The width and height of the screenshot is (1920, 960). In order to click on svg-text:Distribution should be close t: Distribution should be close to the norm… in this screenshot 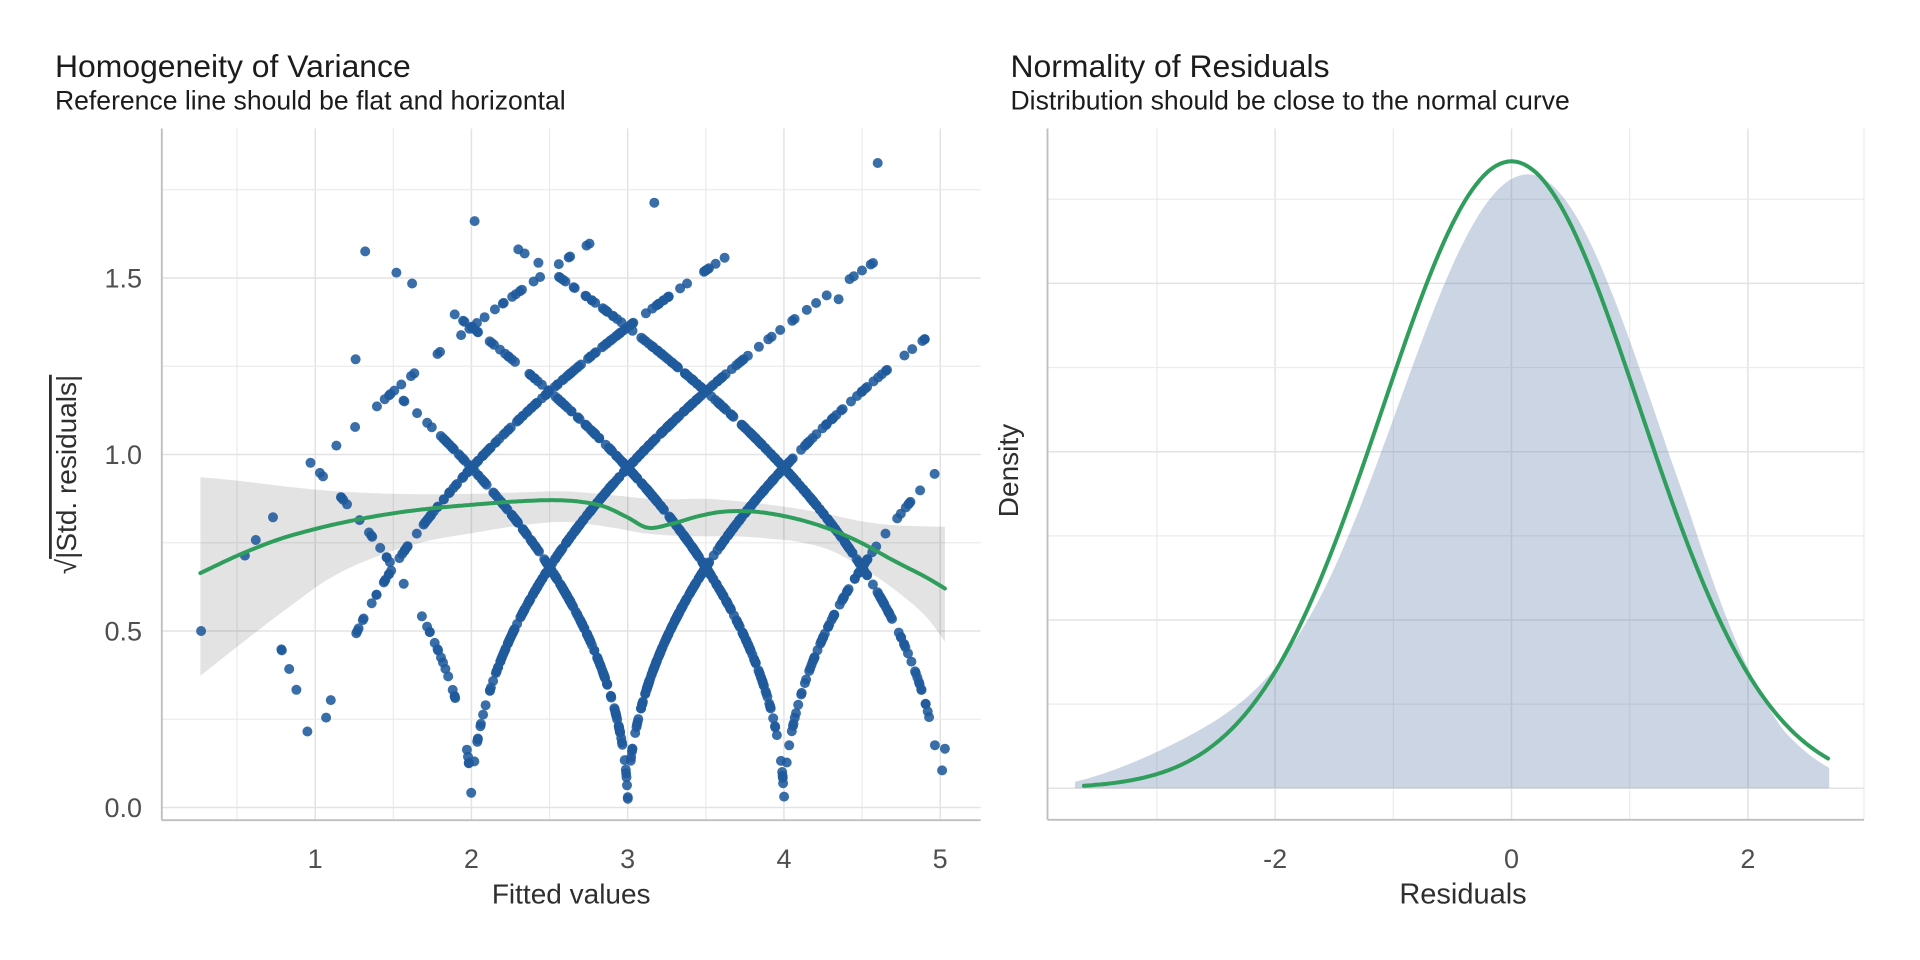, I will do `click(1290, 100)`.